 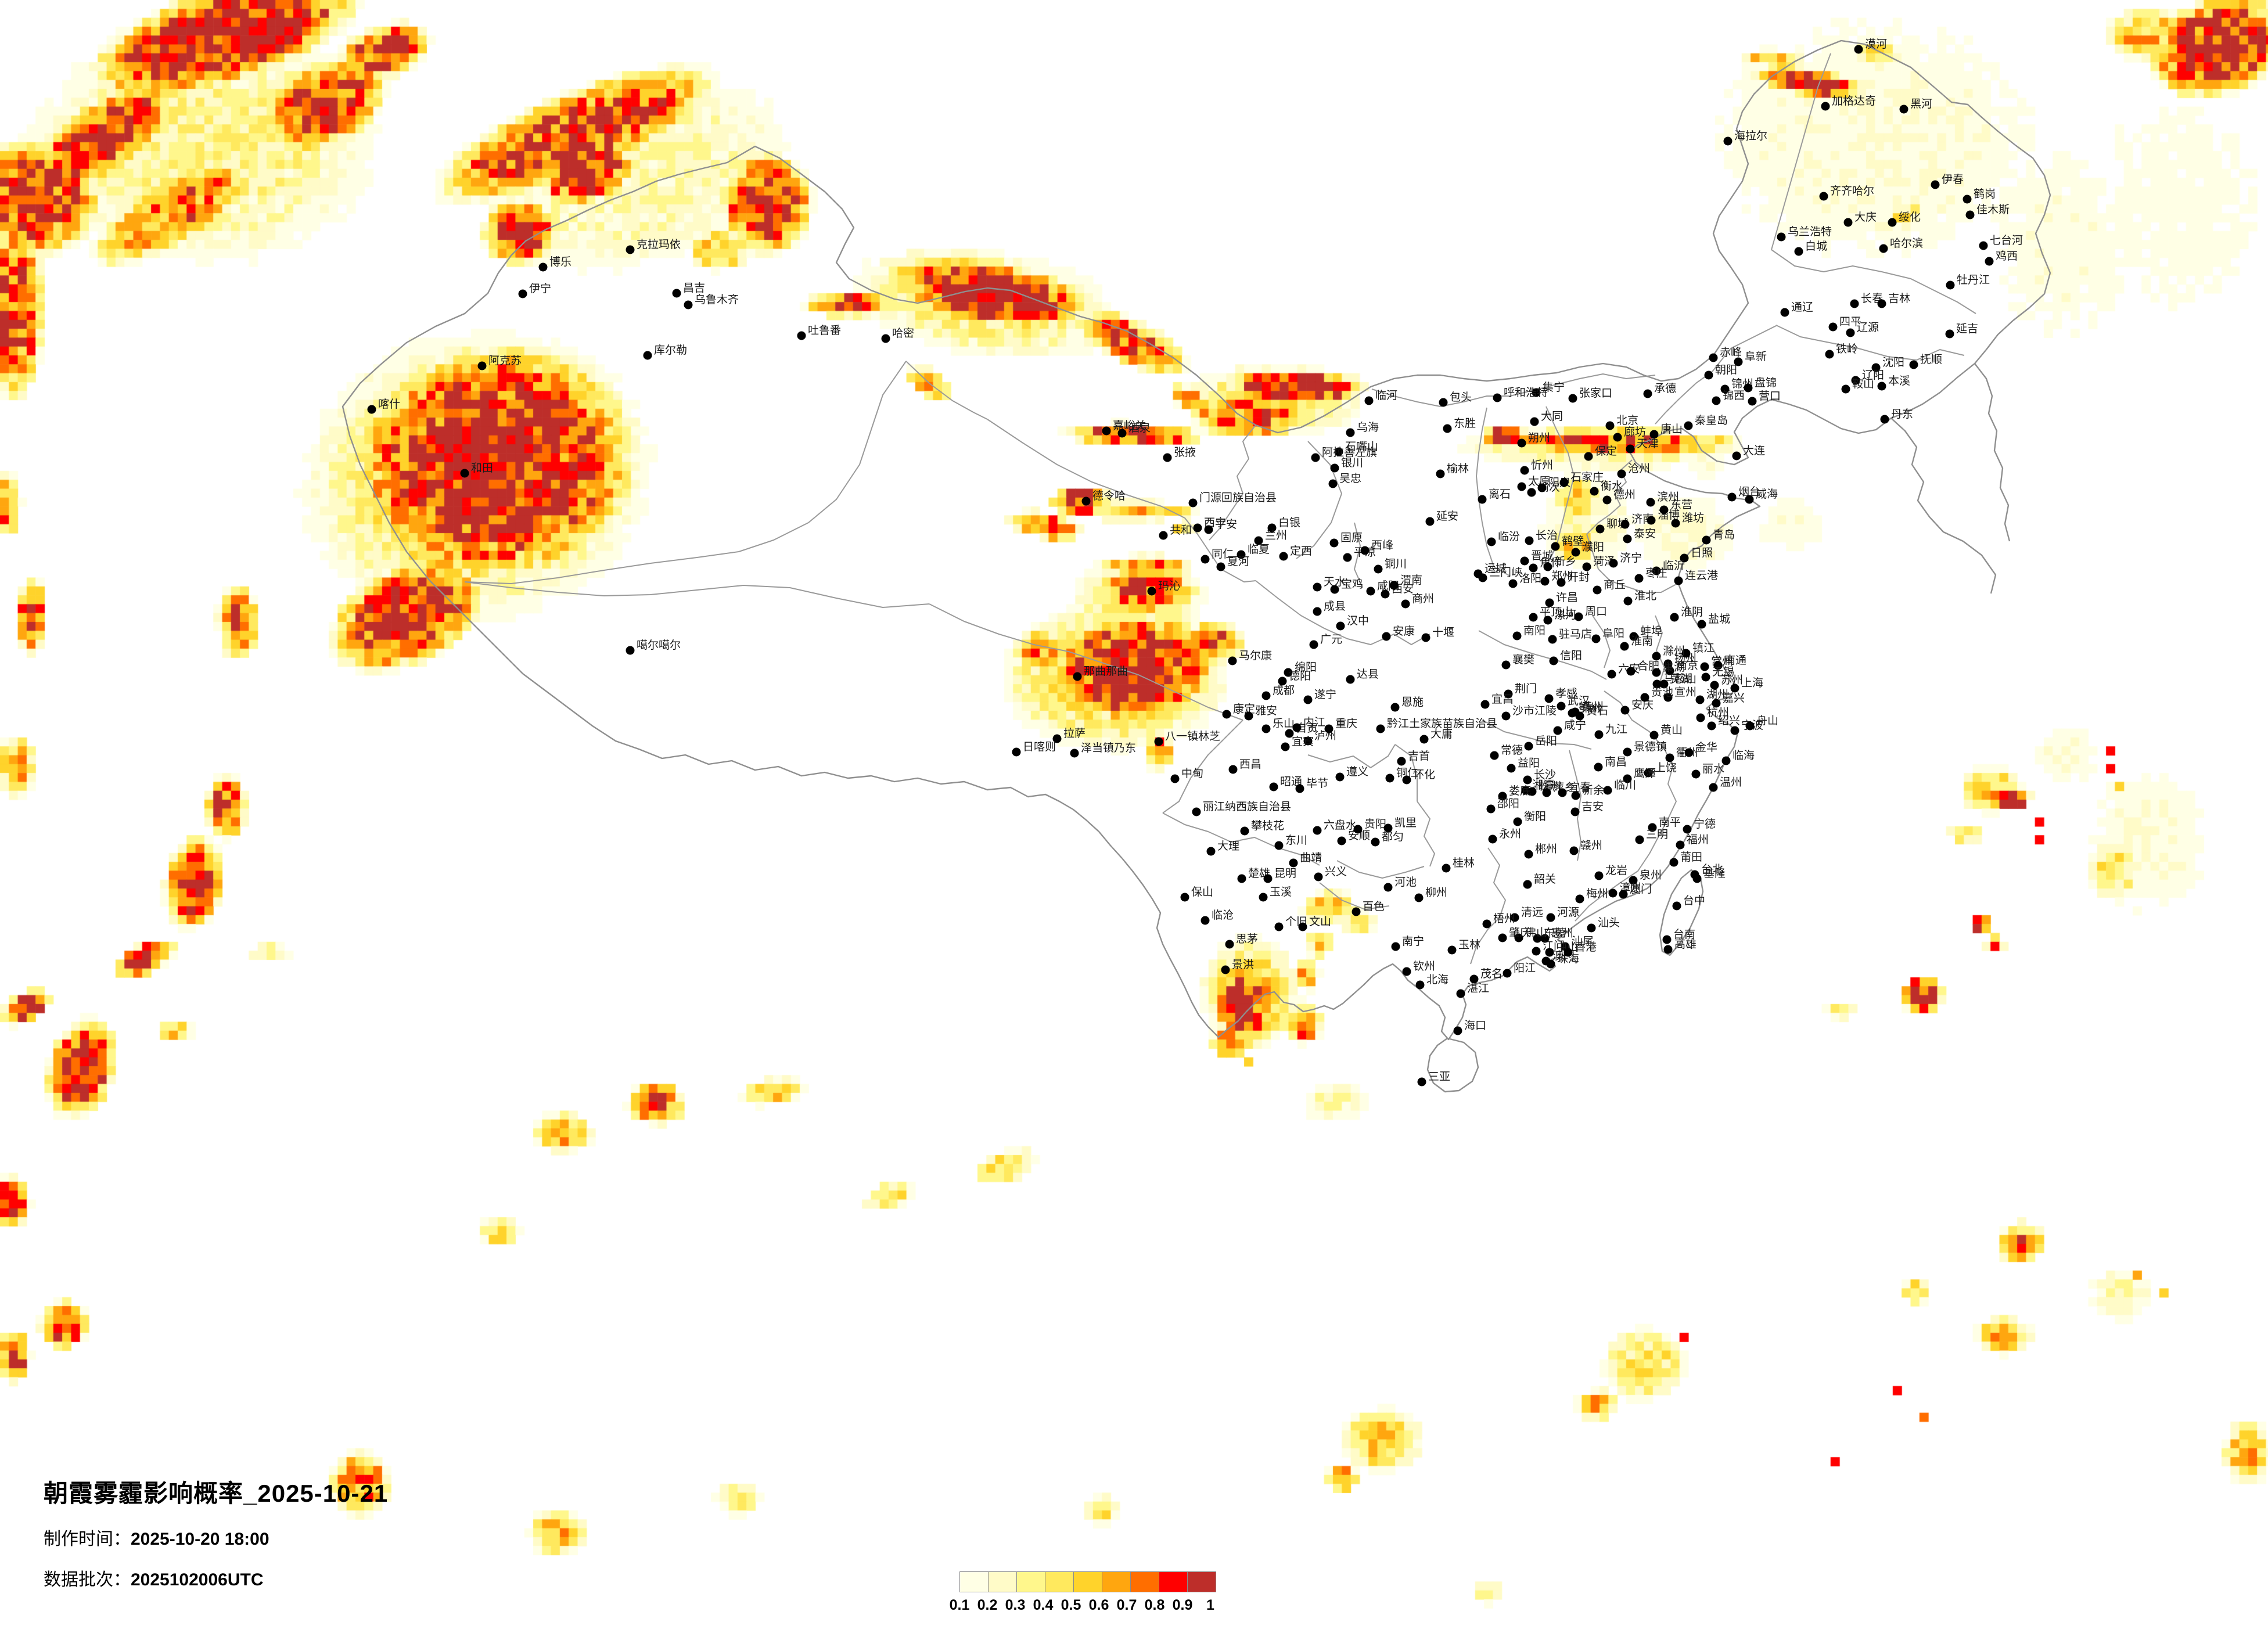 What do you see at coordinates (1255, 656) in the screenshot?
I see `city-label: 马尔康` at bounding box center [1255, 656].